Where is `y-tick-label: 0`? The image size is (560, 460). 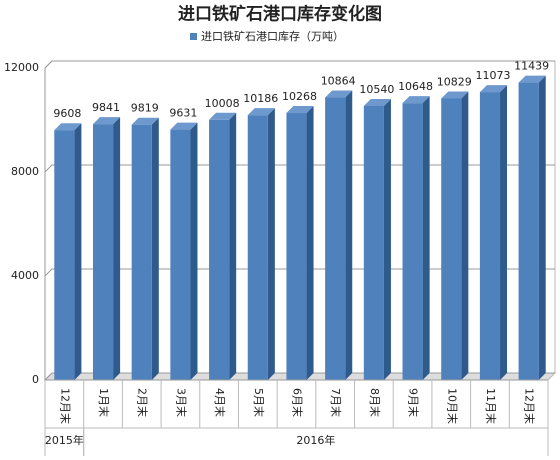
y-tick-label: 0 is located at coordinates (35, 379).